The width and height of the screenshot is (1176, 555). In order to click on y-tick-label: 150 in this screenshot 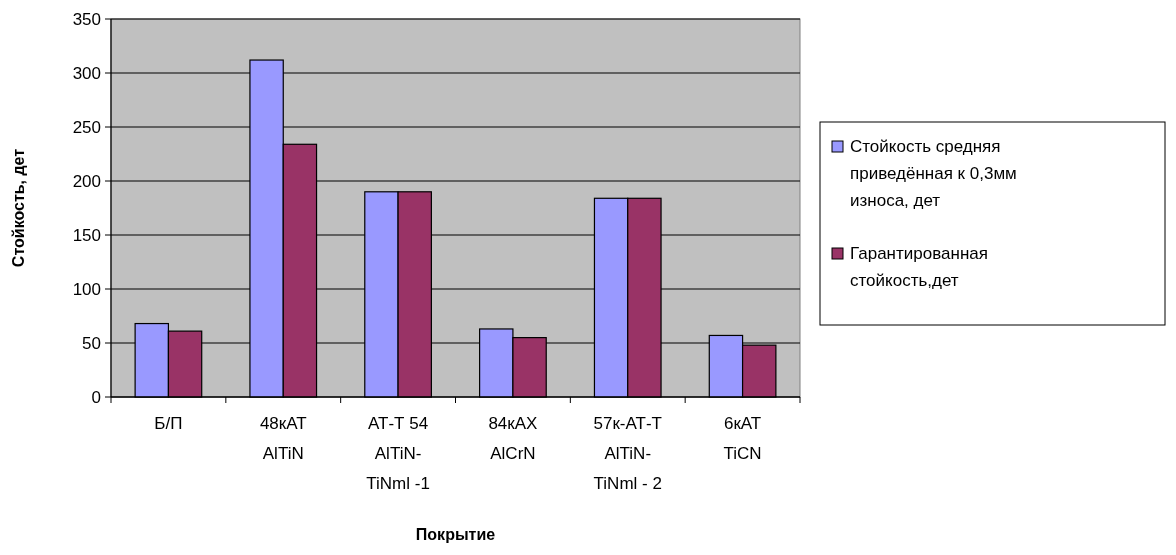, I will do `click(86, 235)`.